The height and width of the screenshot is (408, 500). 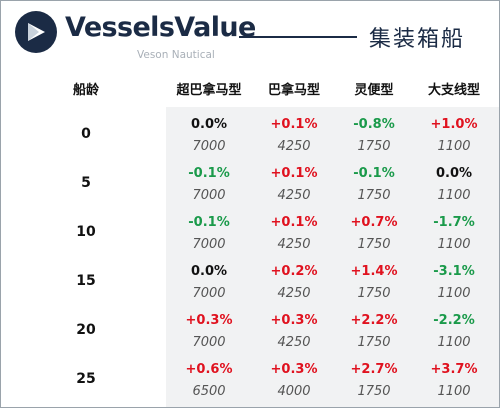 What do you see at coordinates (374, 232) in the screenshot?
I see `table-cell: +0.7% 1750` at bounding box center [374, 232].